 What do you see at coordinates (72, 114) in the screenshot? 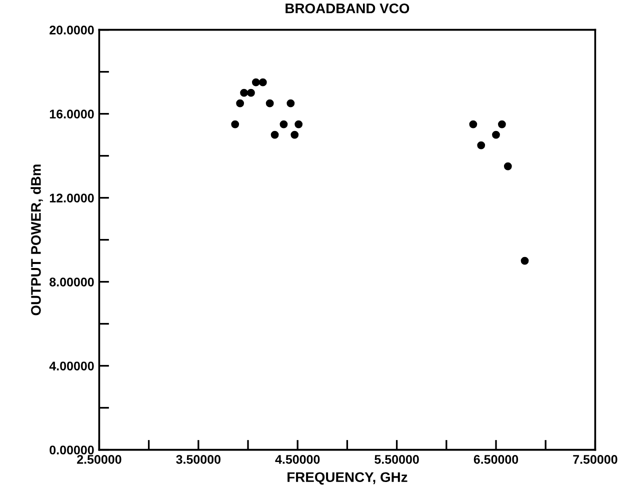
I see `y-tick-label: 16.0000` at bounding box center [72, 114].